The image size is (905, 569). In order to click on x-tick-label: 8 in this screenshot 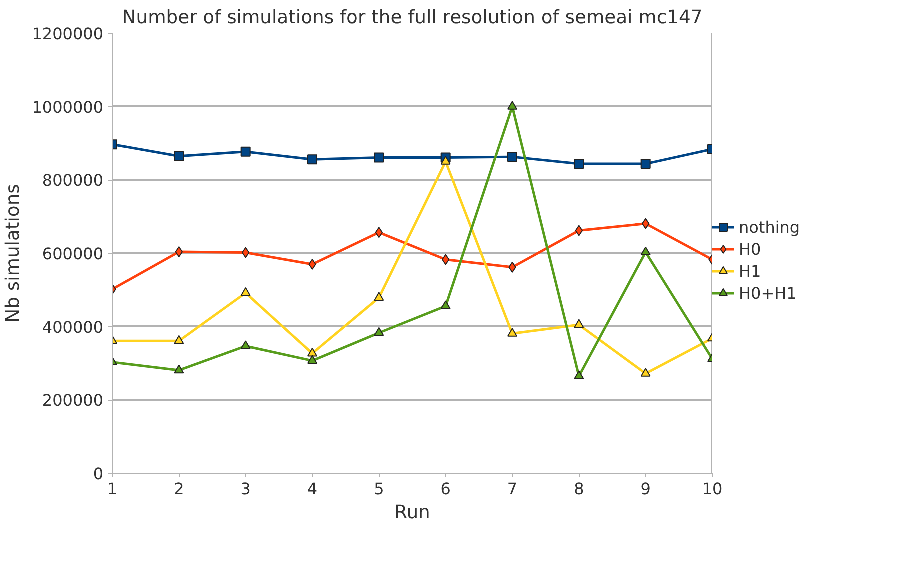, I will do `click(579, 489)`.